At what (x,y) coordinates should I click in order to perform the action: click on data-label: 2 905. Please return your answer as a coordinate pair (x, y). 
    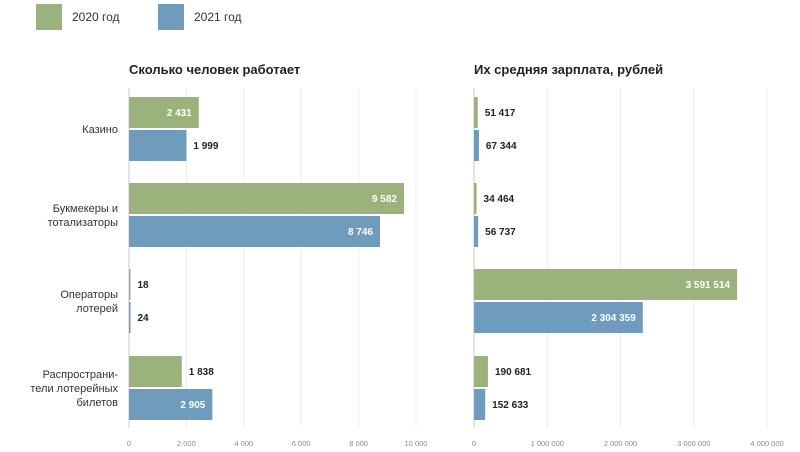
    Looking at the image, I should click on (192, 405).